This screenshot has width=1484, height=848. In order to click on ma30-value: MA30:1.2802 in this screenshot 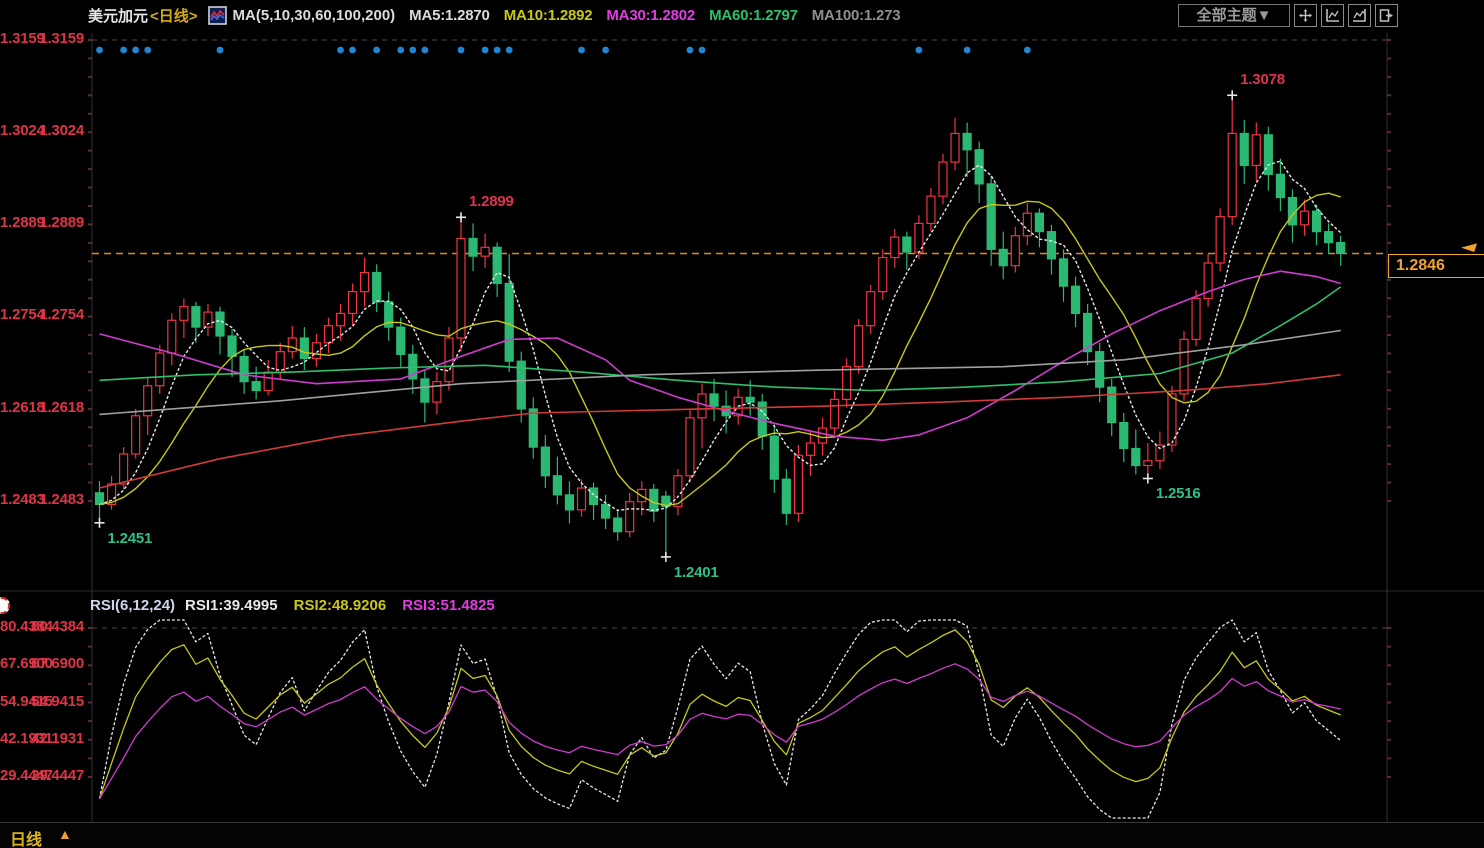, I will do `click(651, 15)`.